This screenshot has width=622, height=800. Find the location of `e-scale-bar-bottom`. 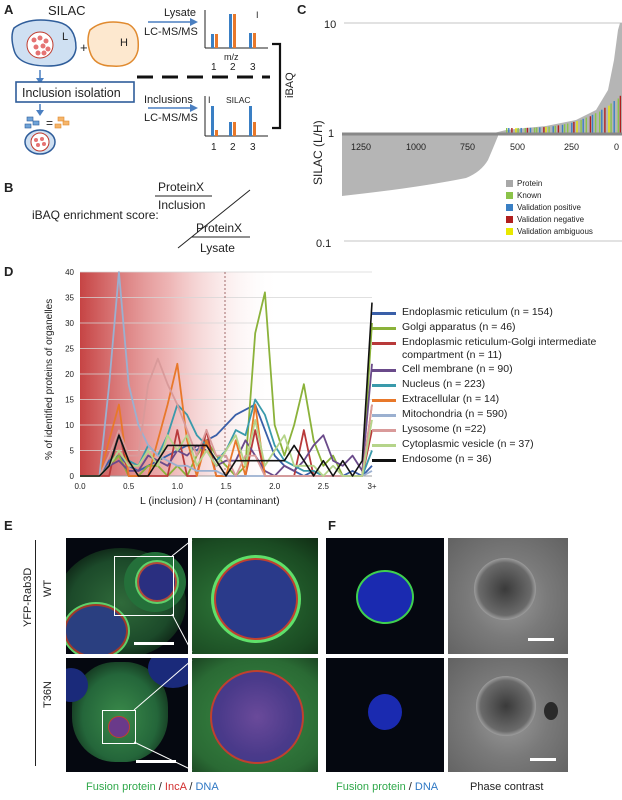

e-scale-bar-bottom is located at coordinates (156, 761).